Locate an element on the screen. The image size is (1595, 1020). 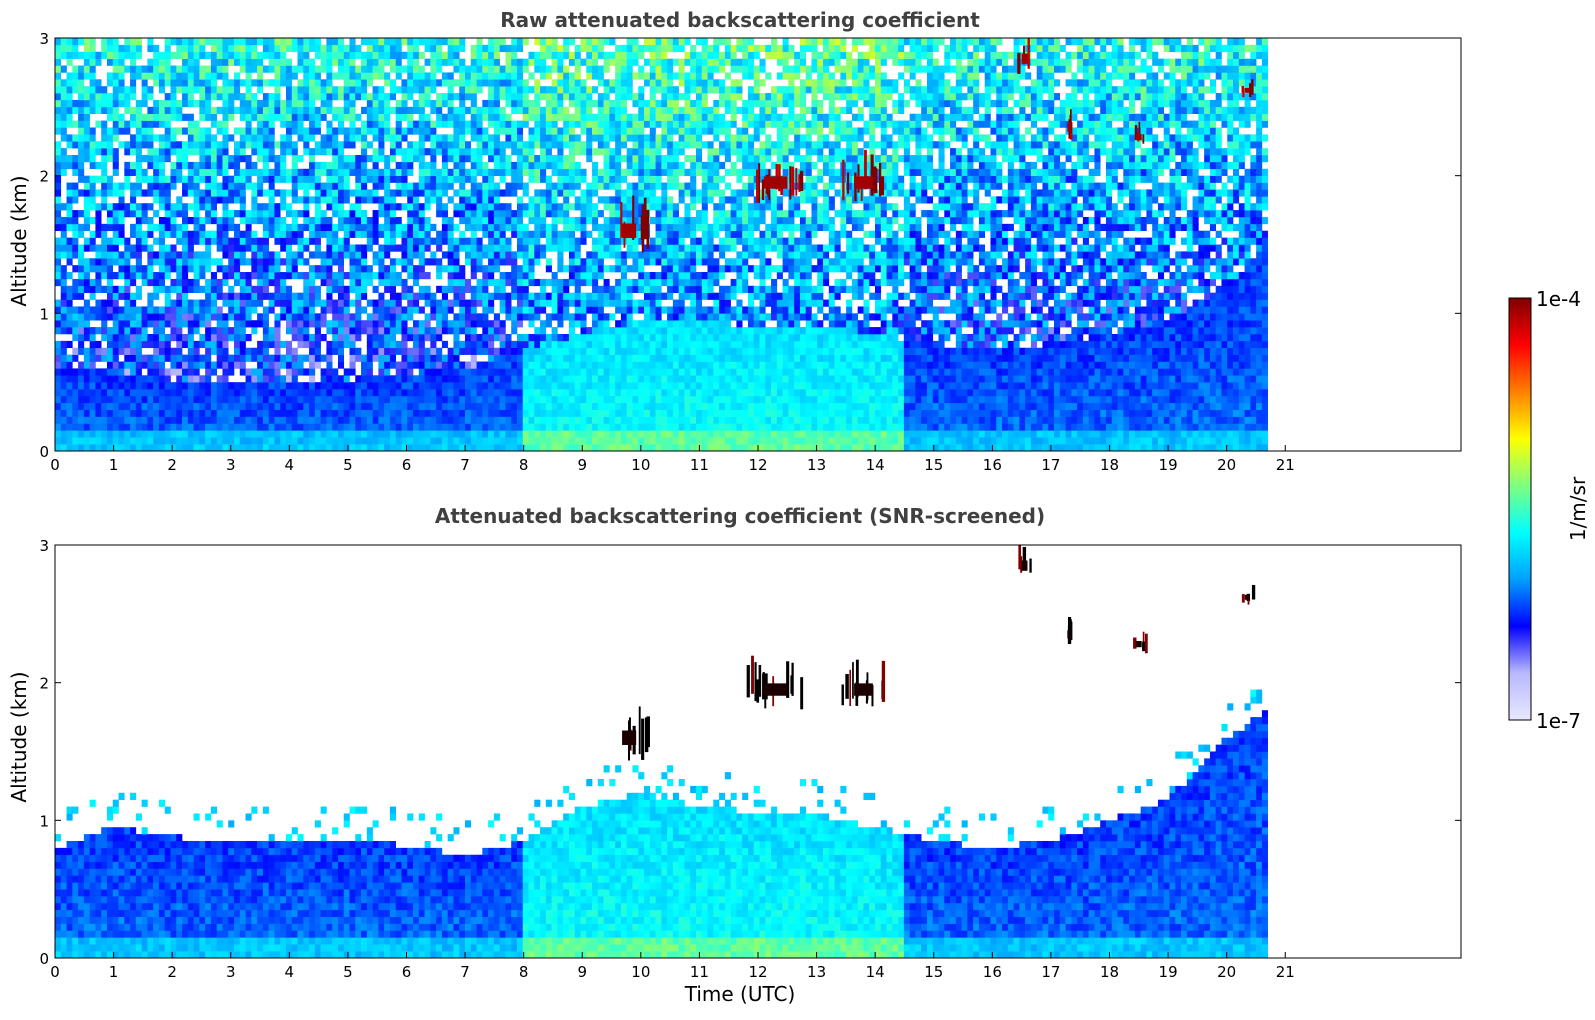
colorbar-max-label: 1e-4 is located at coordinates (1558, 299).